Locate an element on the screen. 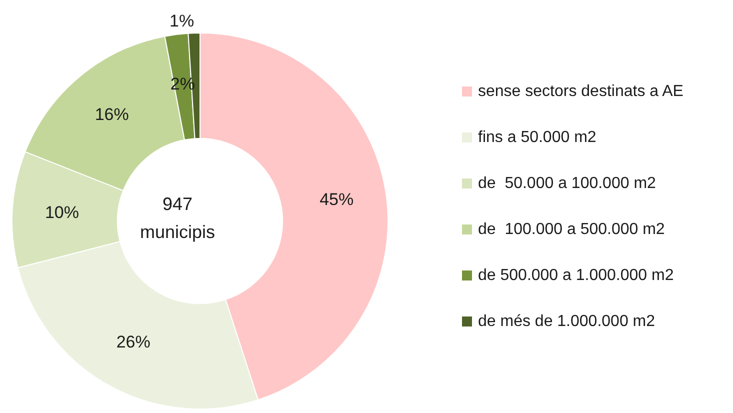  legend-label: de 500.000 a 1.000.000 m2 is located at coordinates (576, 275).